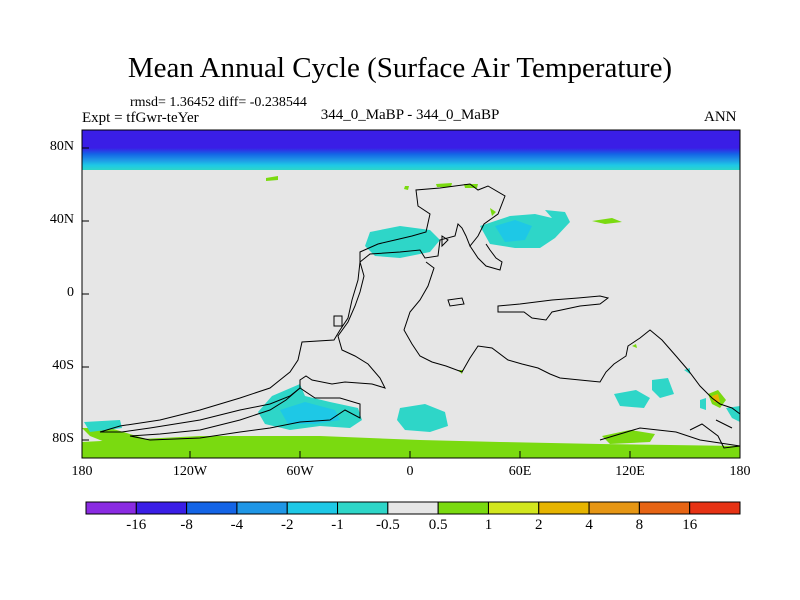 This screenshot has height=600, width=800. I want to click on coast-africa-gondwana, so click(571, 338).